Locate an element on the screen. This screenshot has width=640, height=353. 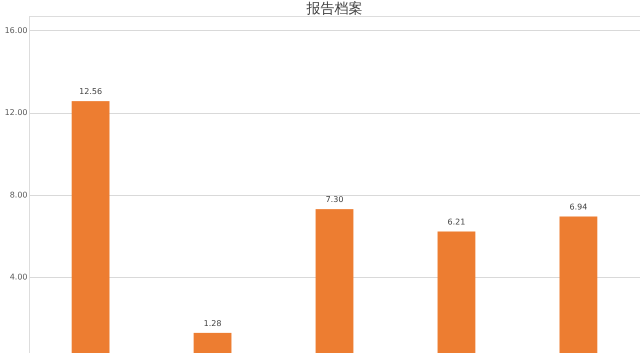
chart-title: 报告档案 is located at coordinates (334, 8).